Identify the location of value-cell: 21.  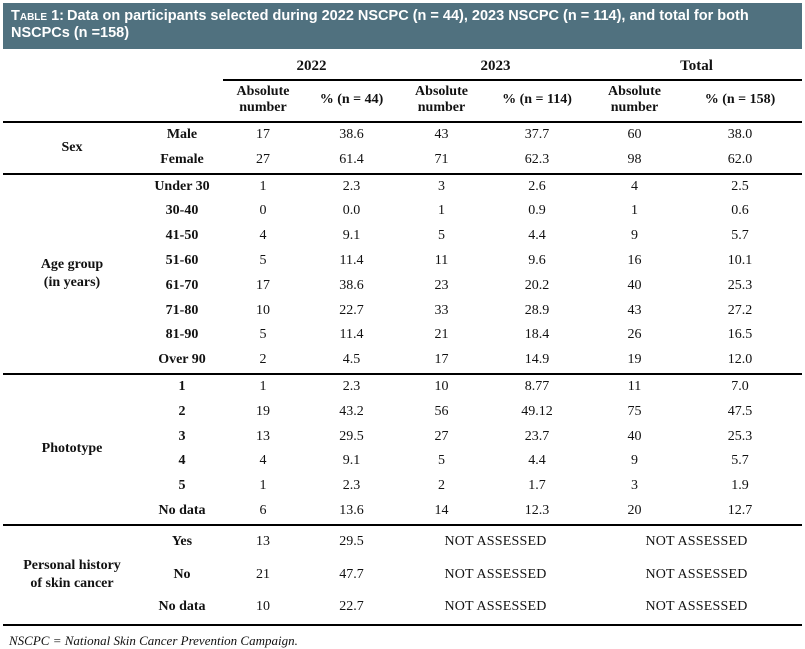
(441, 335).